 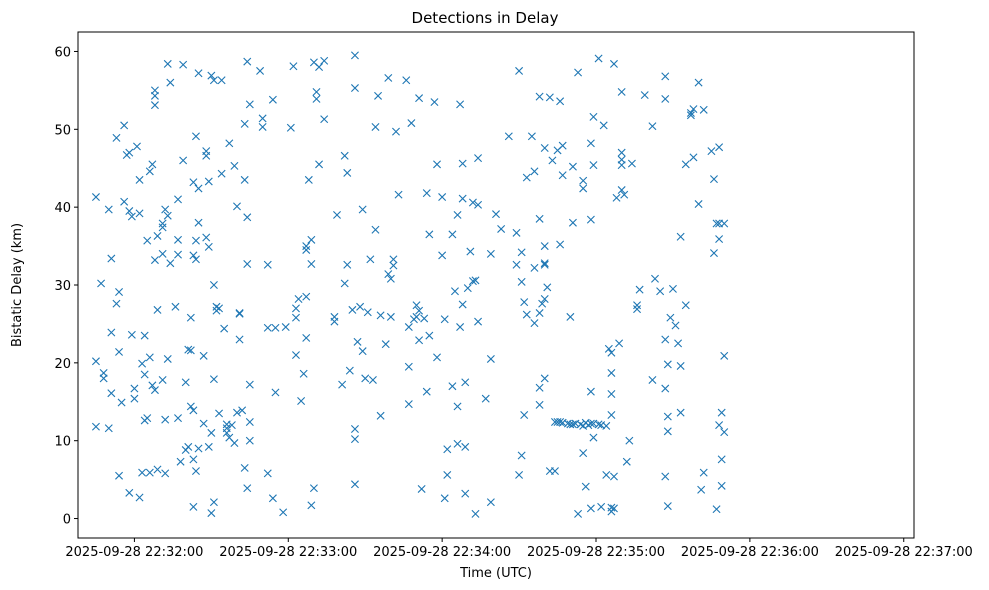 I want to click on x-tick-label: 2025-09-28 22:33:00, so click(x=288, y=552).